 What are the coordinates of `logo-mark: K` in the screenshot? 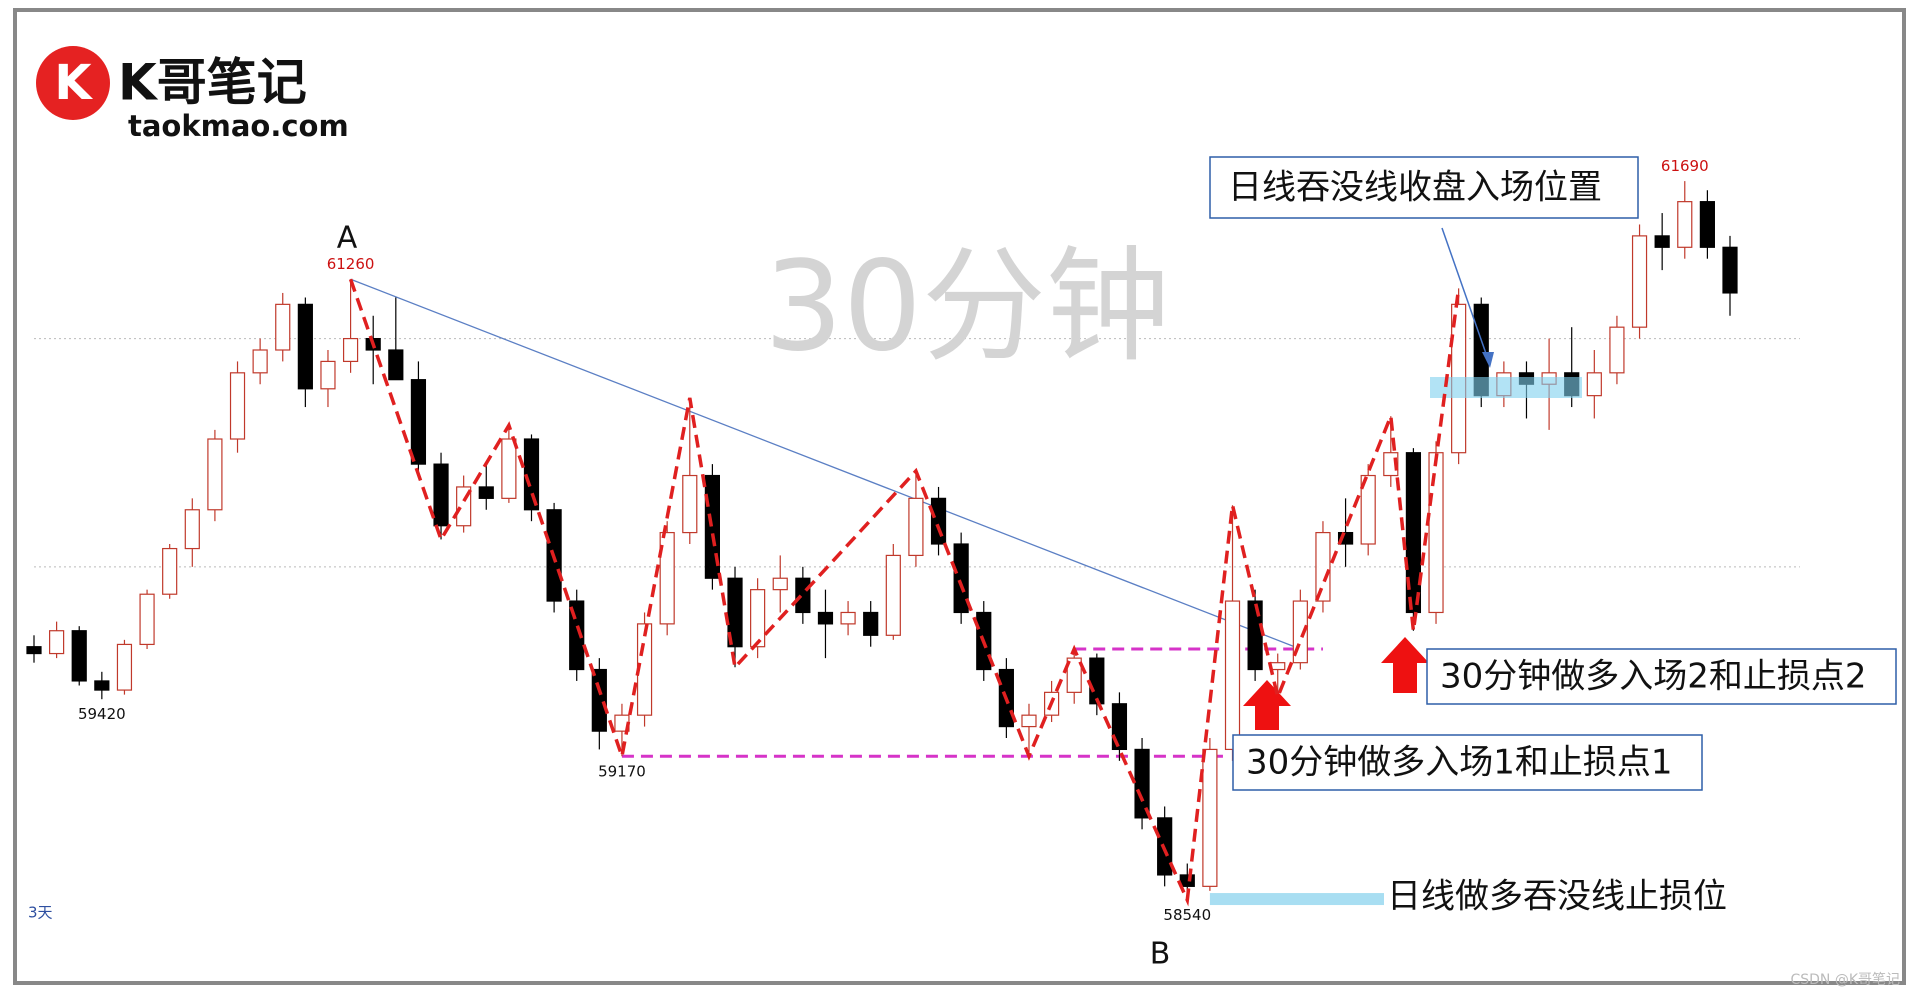 It's located at (73, 83).